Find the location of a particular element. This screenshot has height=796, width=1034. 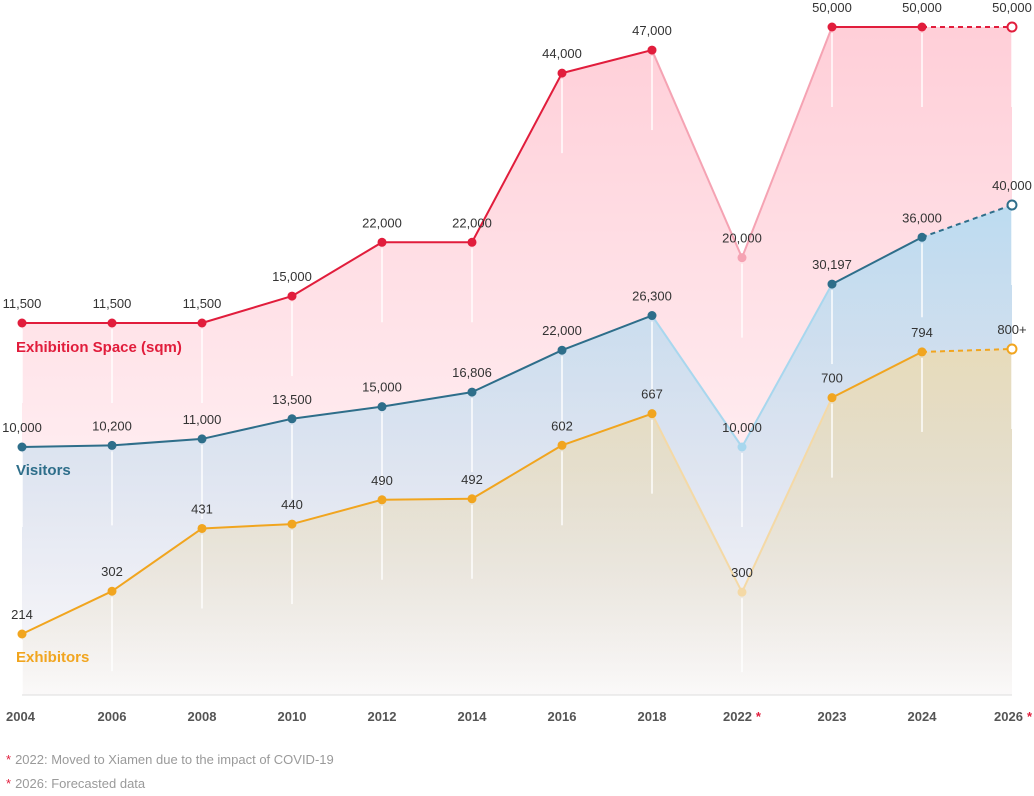

data-label-visitors: 10,000 is located at coordinates (22, 427).